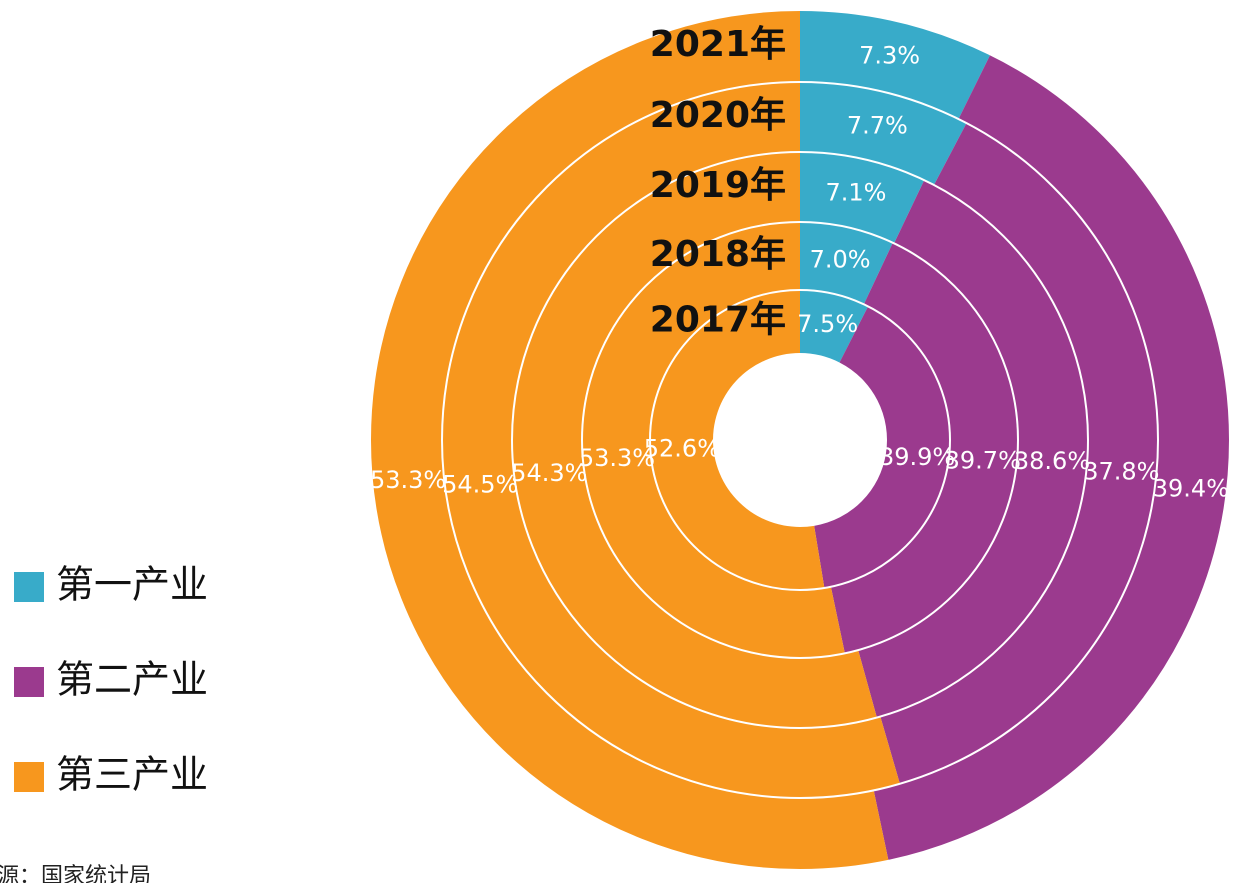 This screenshot has height=883, width=1236. What do you see at coordinates (1121, 471) in the screenshot?
I see `value-label: 37.8%` at bounding box center [1121, 471].